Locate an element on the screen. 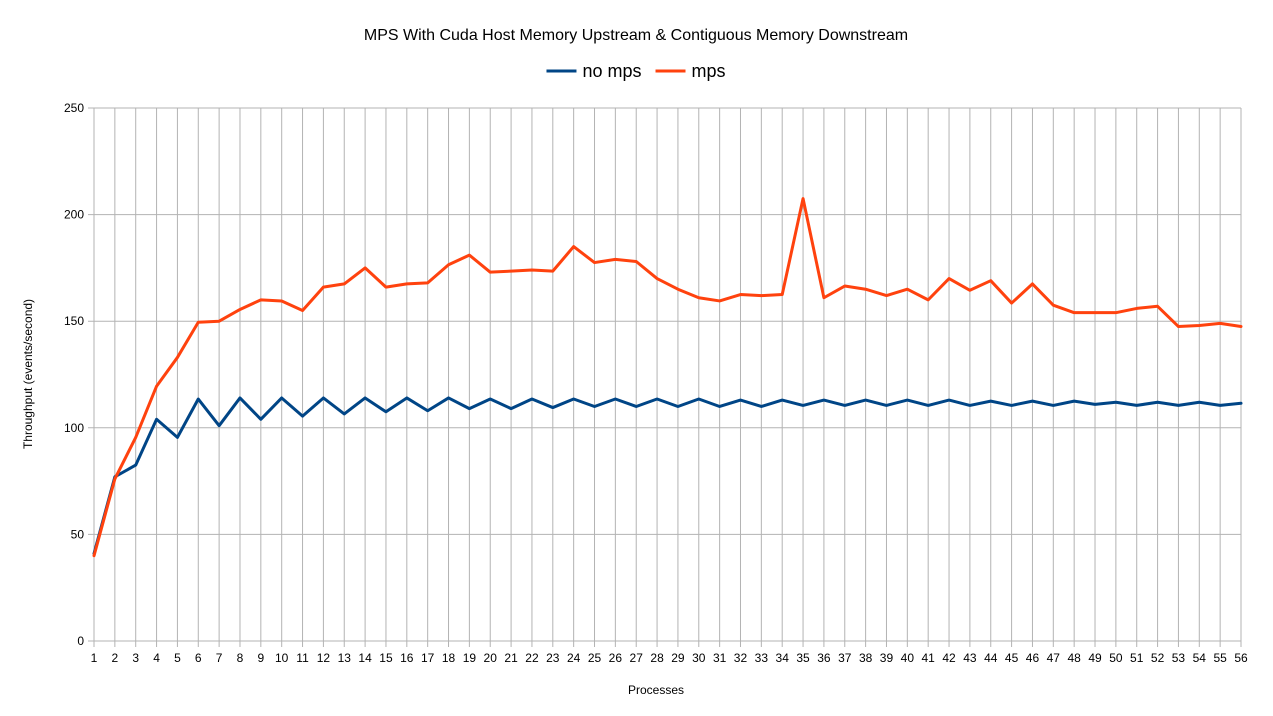 The image size is (1273, 716). x-tick-label: 18 is located at coordinates (449, 658).